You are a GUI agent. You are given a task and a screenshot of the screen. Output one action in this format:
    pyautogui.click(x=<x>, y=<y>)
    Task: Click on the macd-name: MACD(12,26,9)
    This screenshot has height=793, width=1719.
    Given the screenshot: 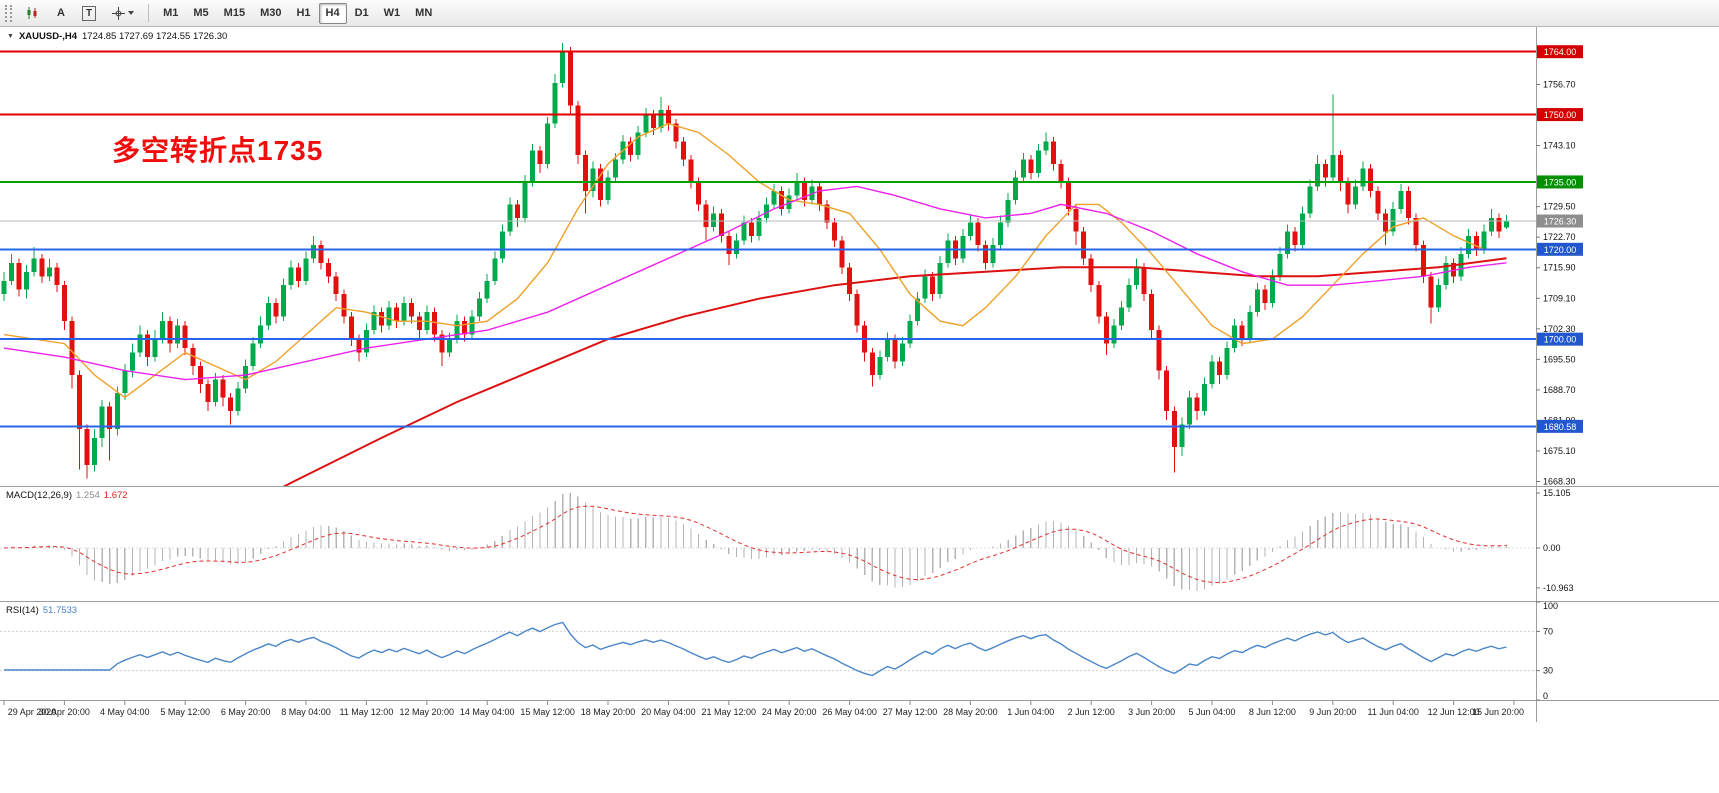 What is the action you would take?
    pyautogui.click(x=39, y=495)
    